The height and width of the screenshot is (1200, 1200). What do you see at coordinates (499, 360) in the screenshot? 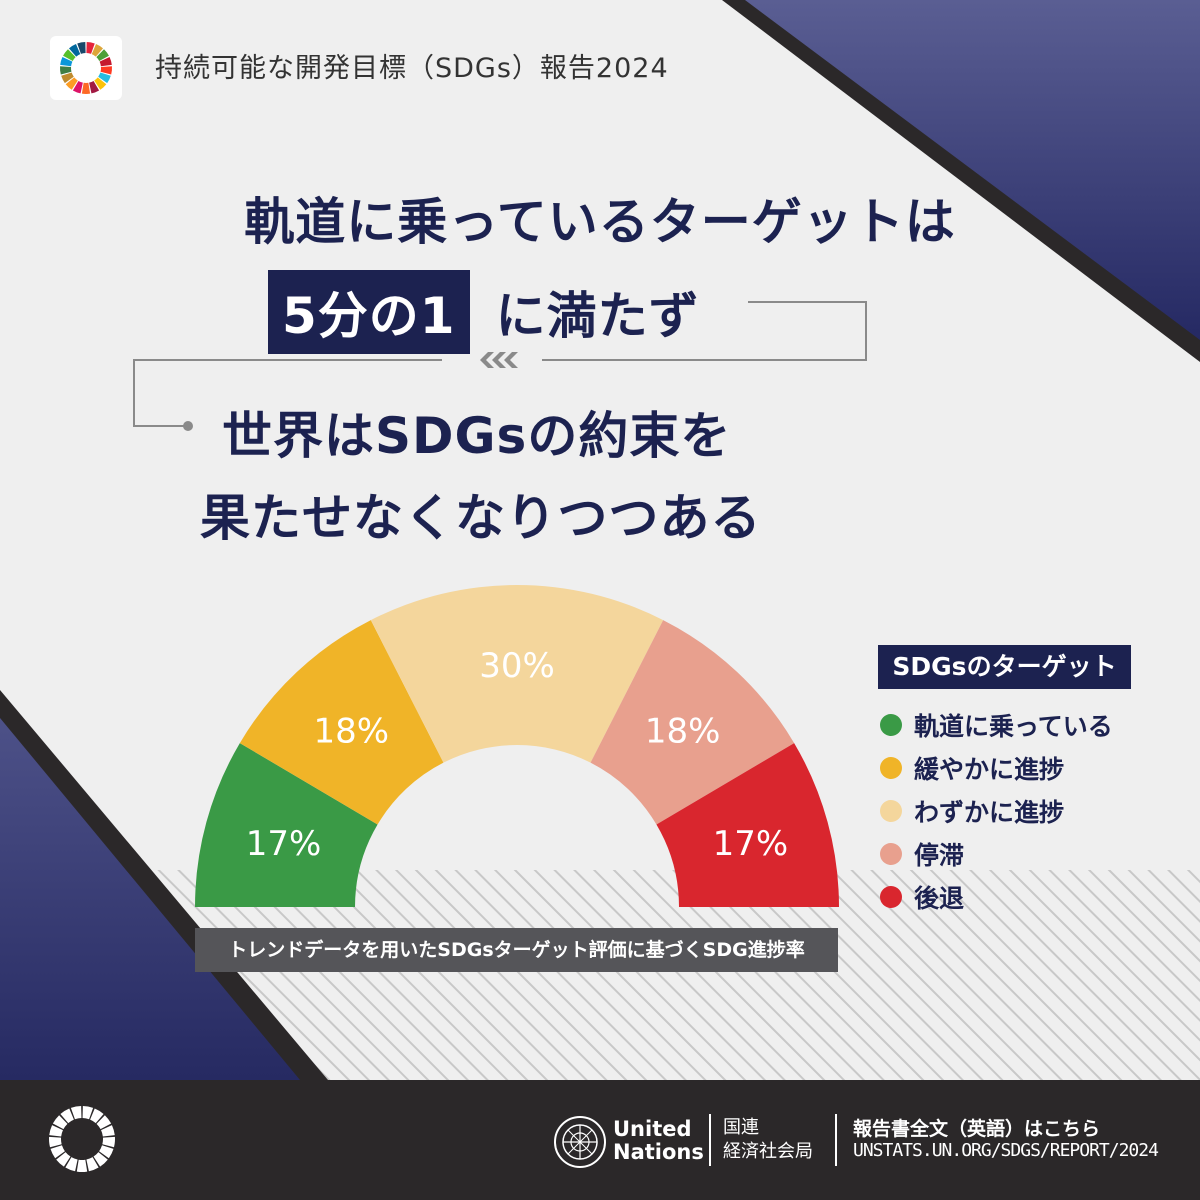
I see `chevron-left-icon` at bounding box center [499, 360].